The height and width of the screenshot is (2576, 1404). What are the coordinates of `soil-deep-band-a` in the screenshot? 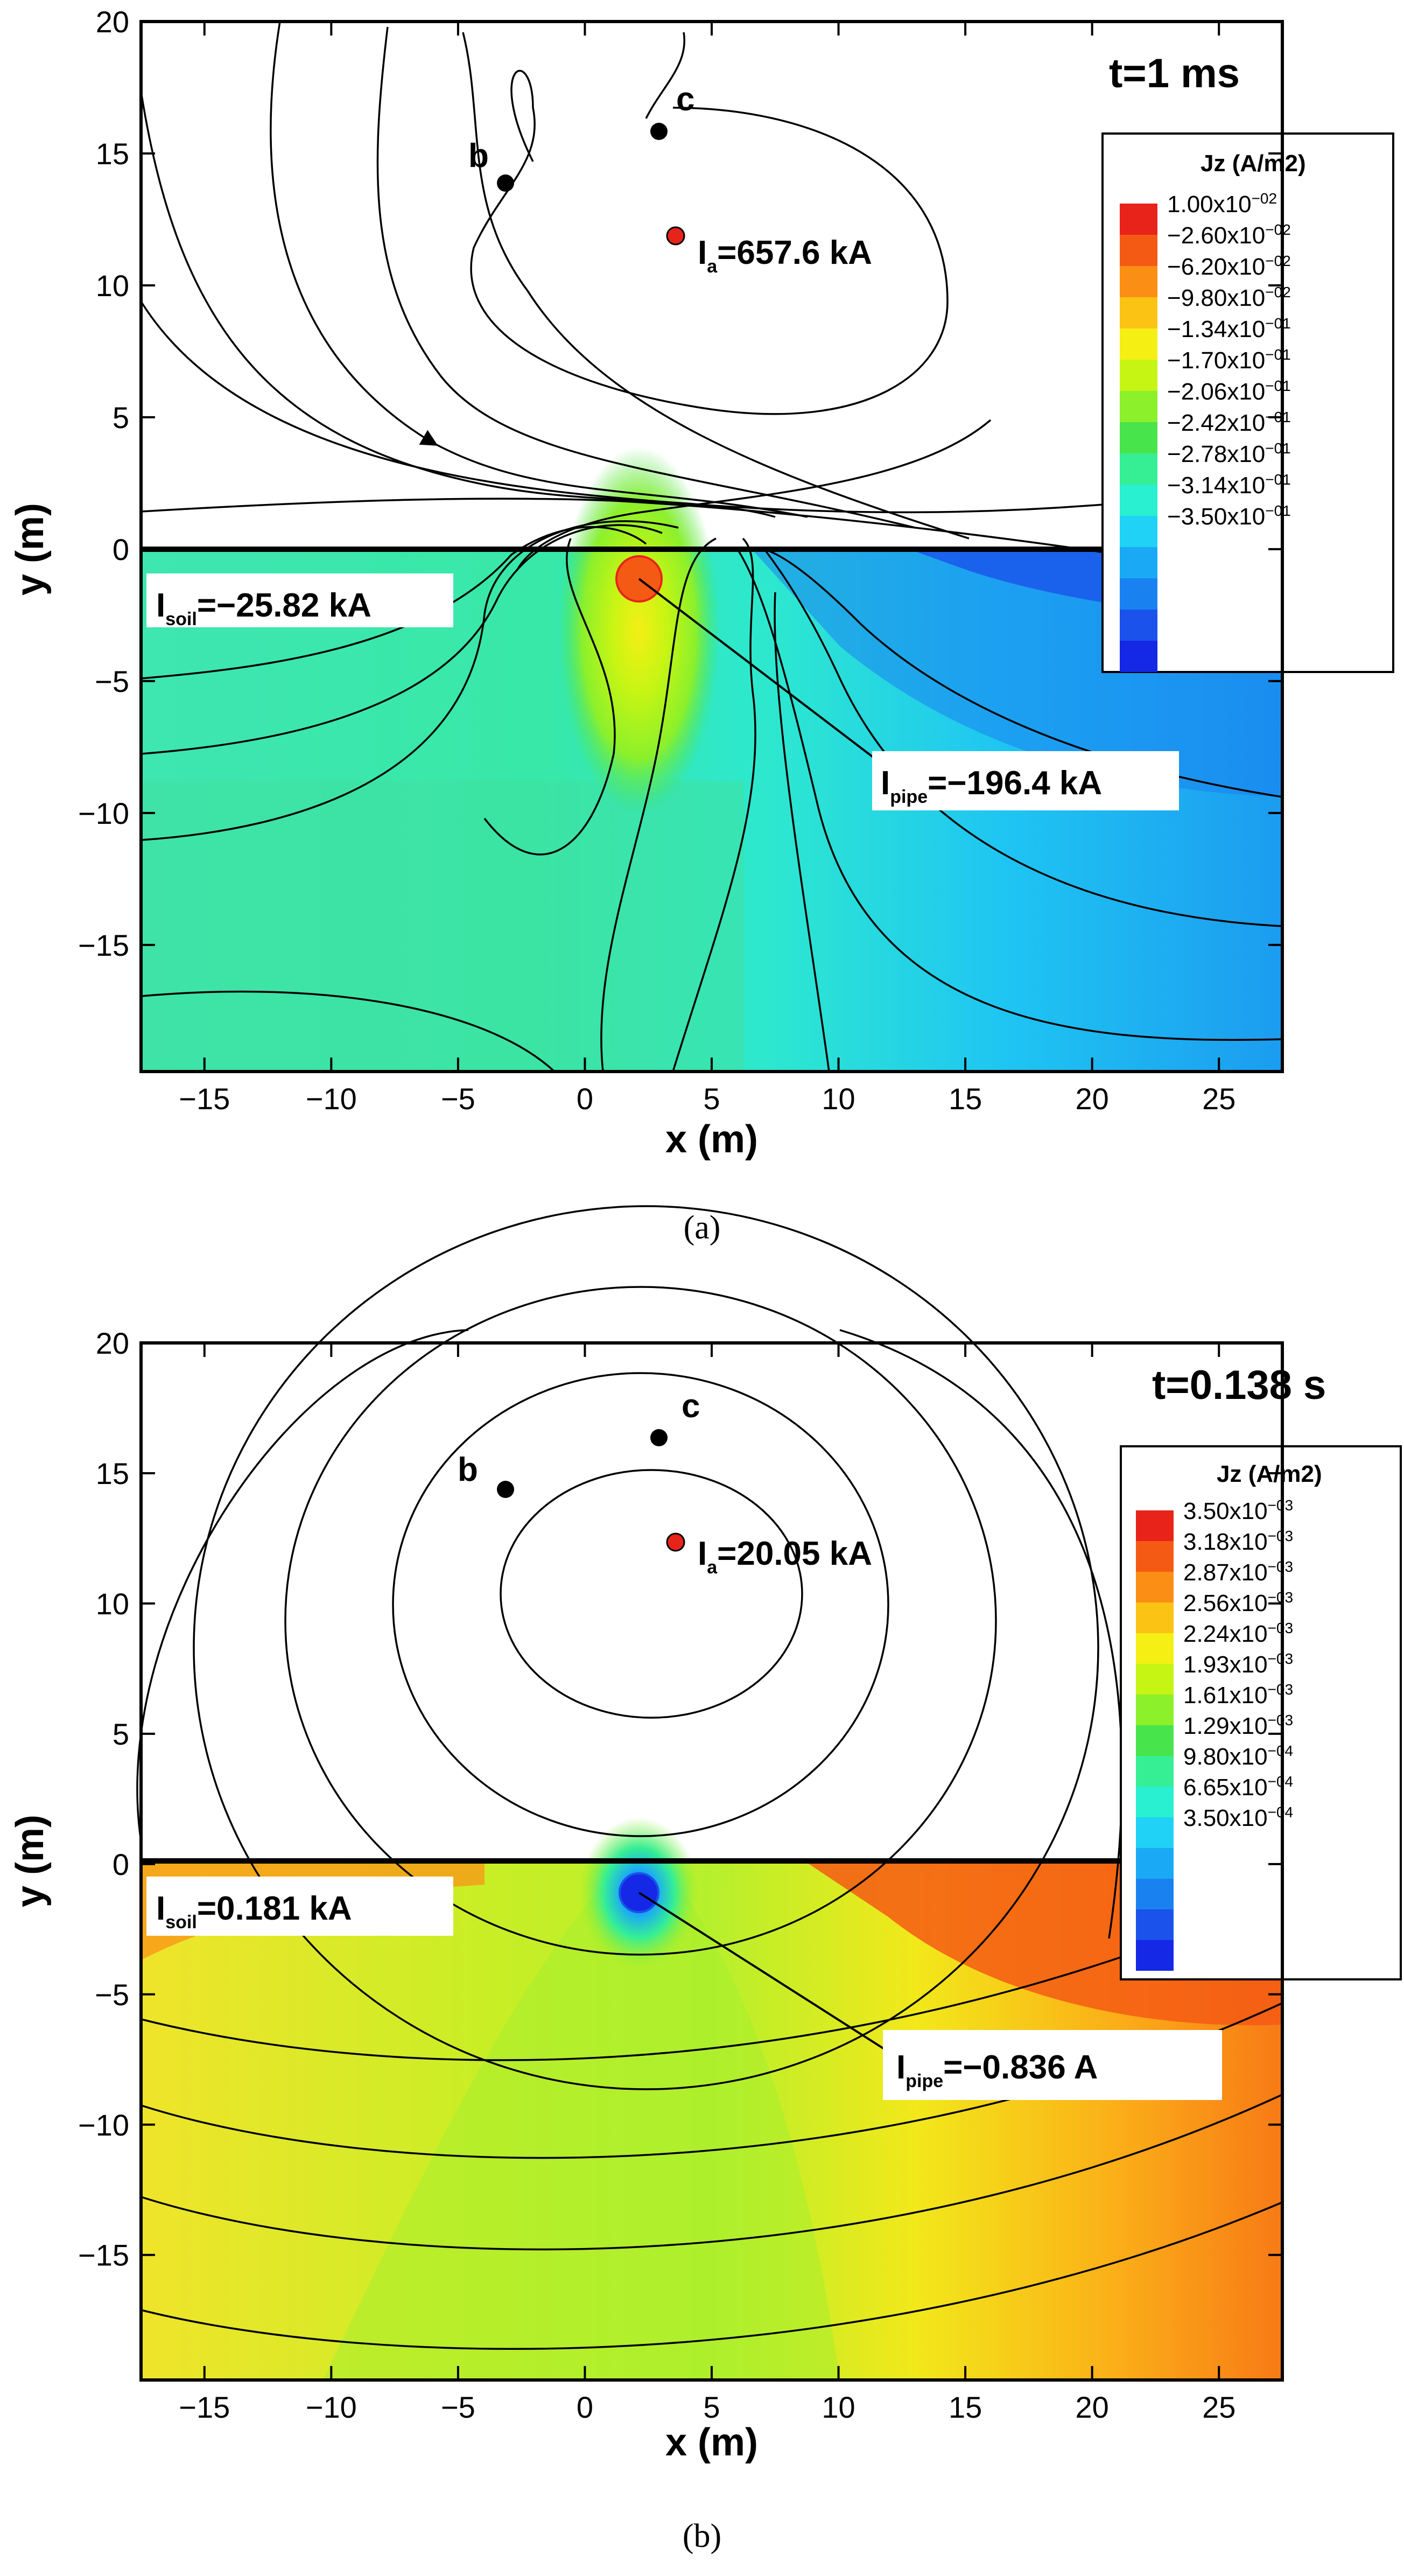 It's located at (442, 926).